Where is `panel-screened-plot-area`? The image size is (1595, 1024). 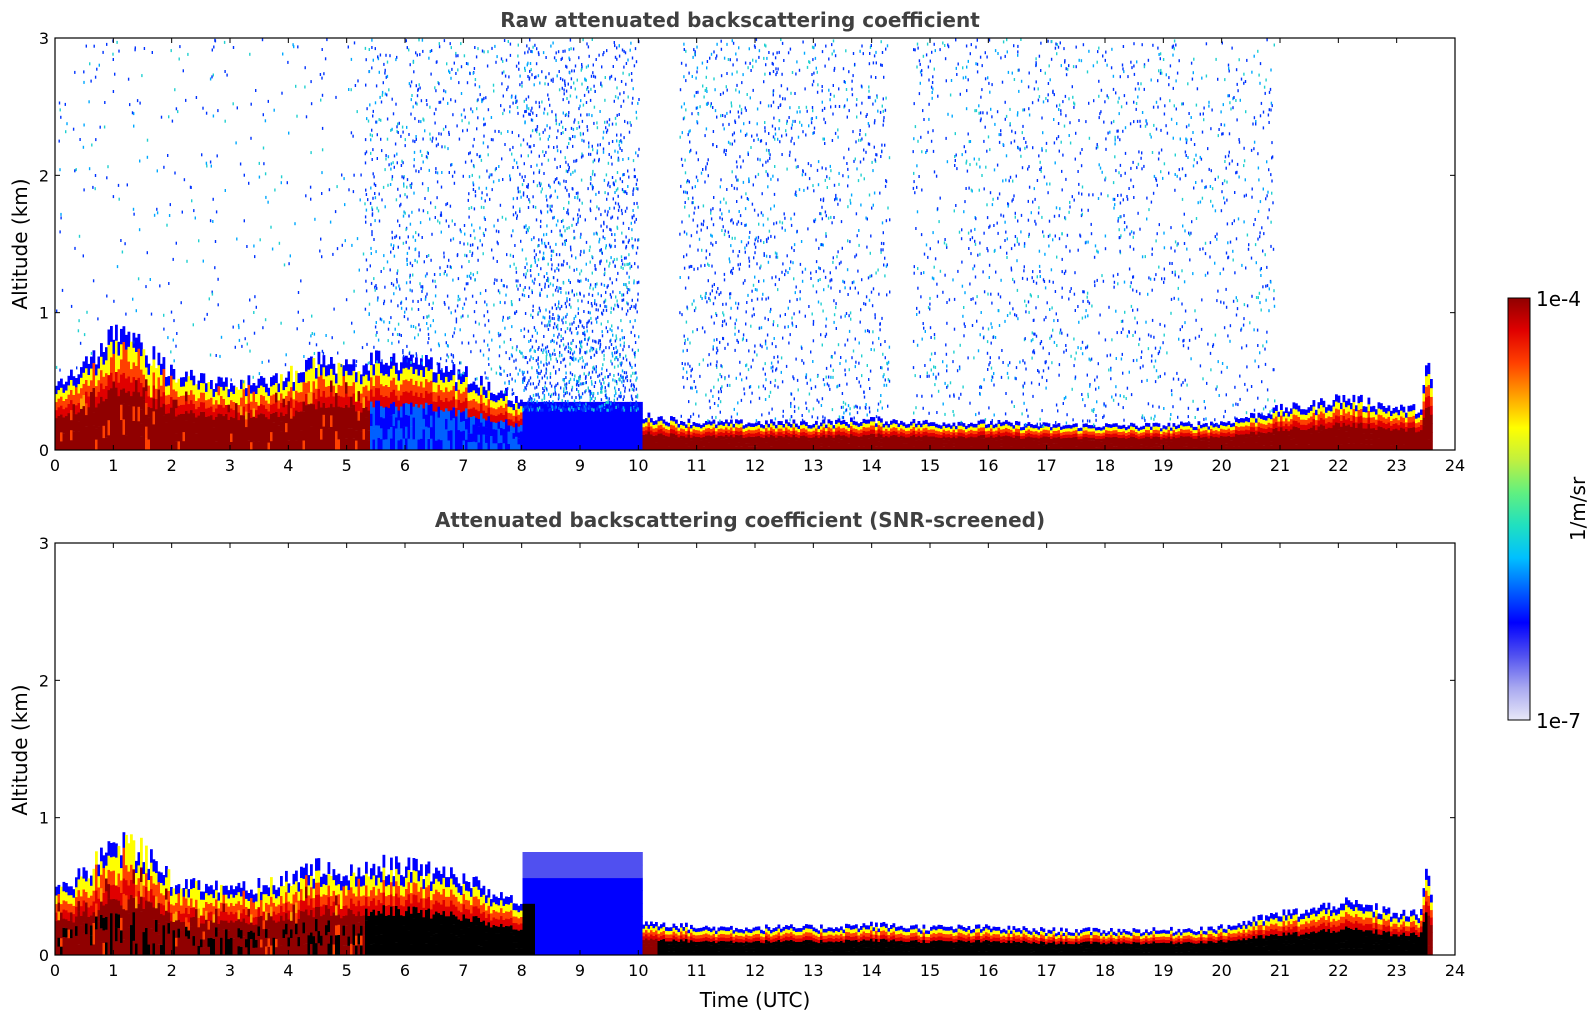
panel-screened-plot-area is located at coordinates (744, 893).